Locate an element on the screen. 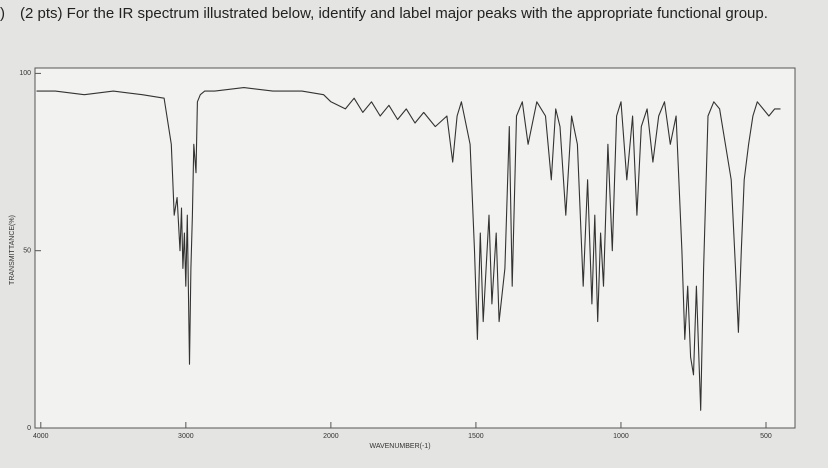  item-marker: ) is located at coordinates (2, 13).